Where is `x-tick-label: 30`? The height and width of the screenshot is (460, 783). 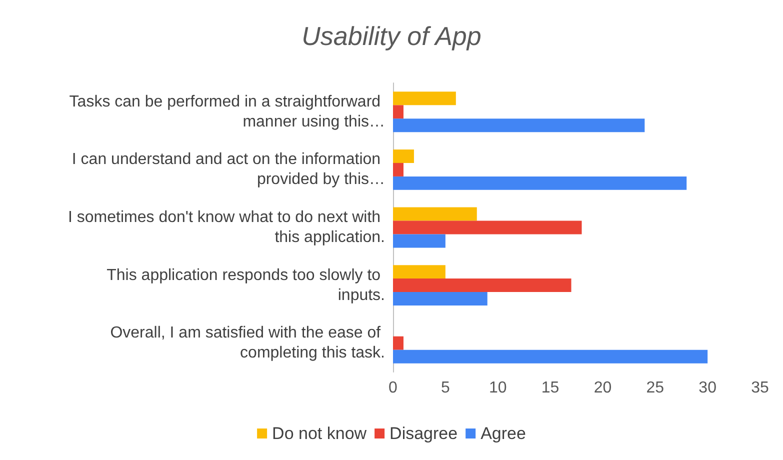
x-tick-label: 30 is located at coordinates (707, 388).